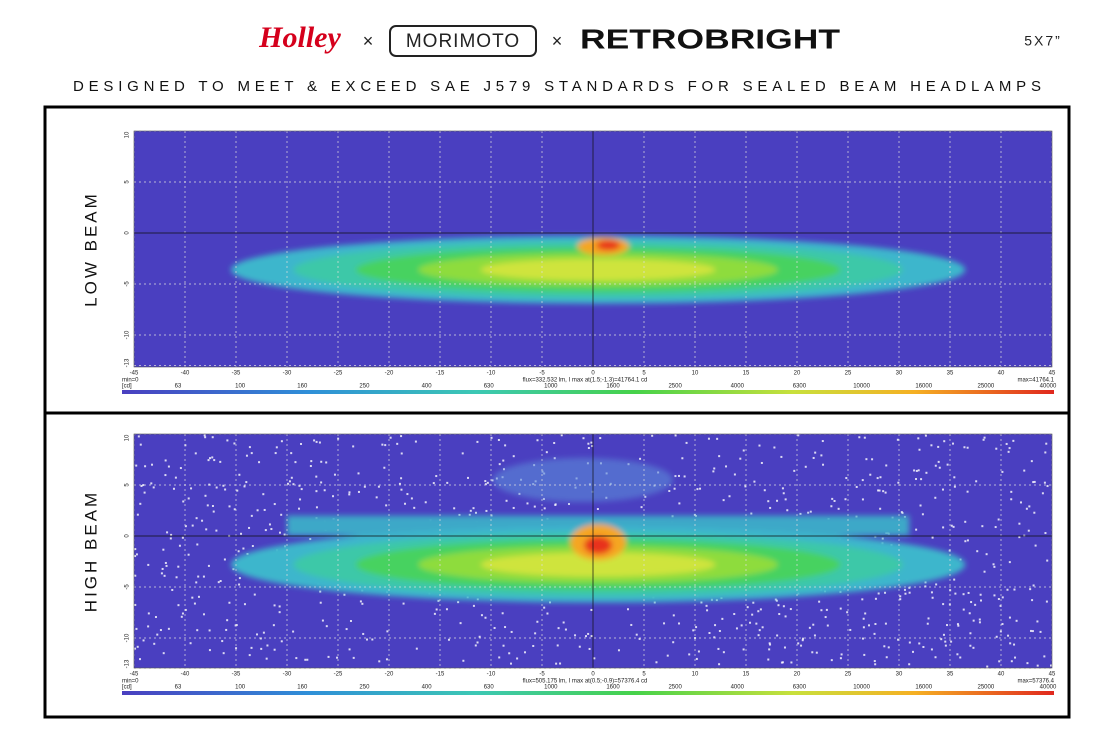 This screenshot has width=1109, height=740. What do you see at coordinates (986, 688) in the screenshot?
I see `level-label: 25000` at bounding box center [986, 688].